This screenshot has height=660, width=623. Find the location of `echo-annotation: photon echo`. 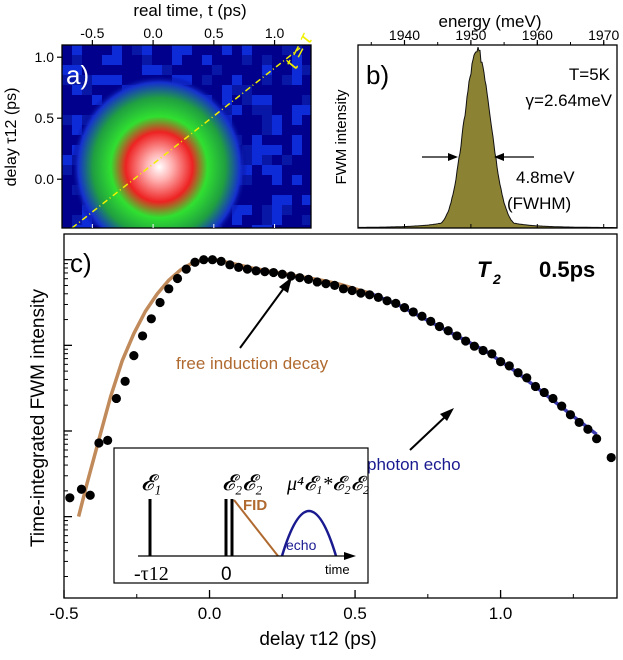

echo-annotation: photon echo is located at coordinates (414, 464).